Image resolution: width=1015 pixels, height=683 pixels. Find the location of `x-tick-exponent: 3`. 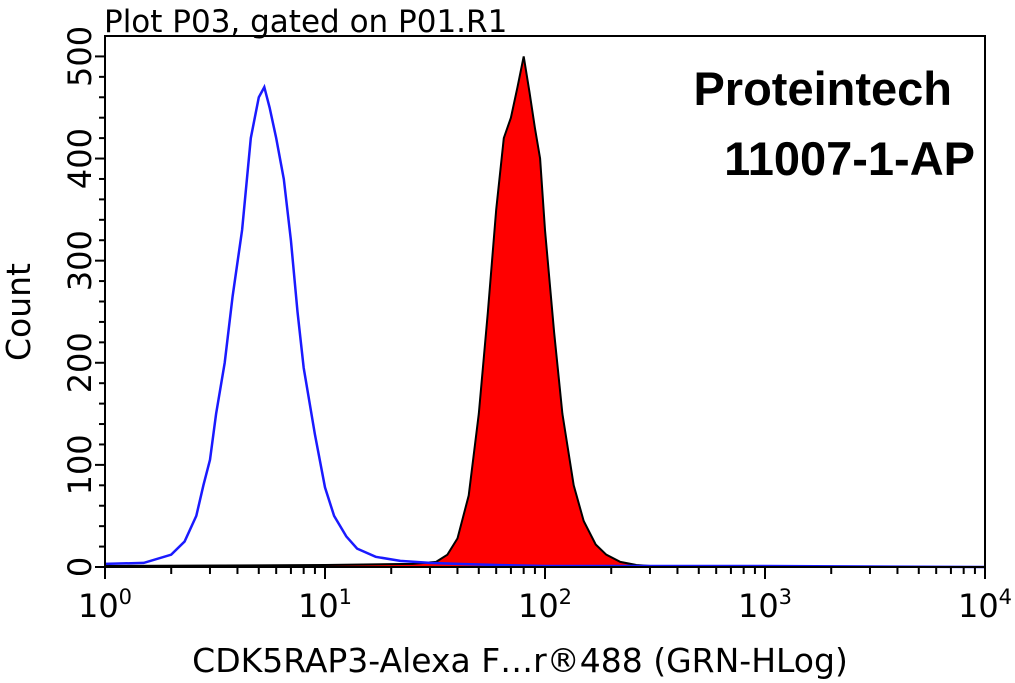

x-tick-exponent: 3 is located at coordinates (785, 597).